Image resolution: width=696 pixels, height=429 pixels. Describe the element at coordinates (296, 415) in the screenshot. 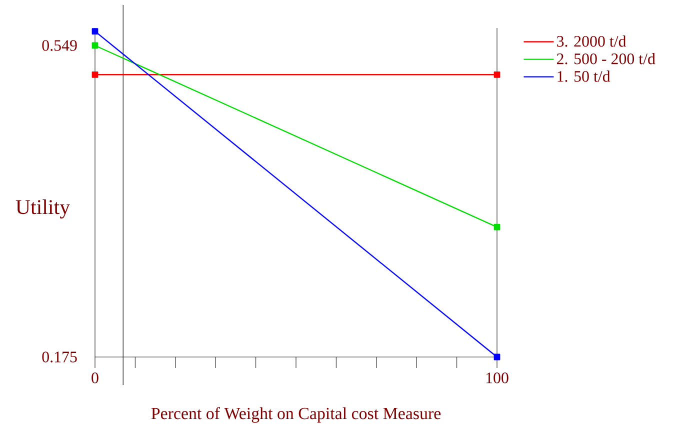

I see `x-axis-title: Percent of Weight on Capital cost Measure` at that location.